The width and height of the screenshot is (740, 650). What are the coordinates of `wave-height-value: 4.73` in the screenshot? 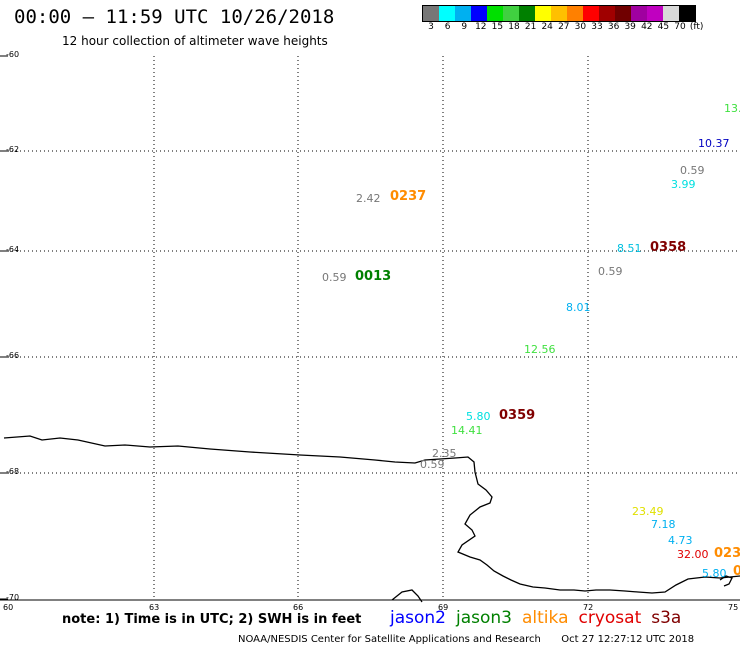 It's located at (680, 540).